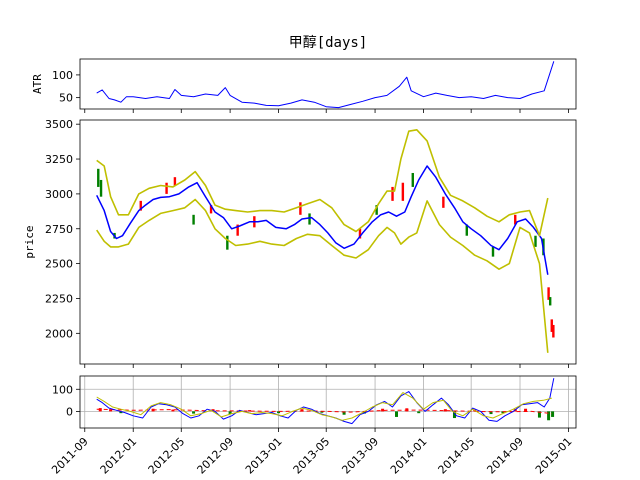 The image size is (640, 480). Describe the element at coordinates (360, 456) in the screenshot. I see `x-tick-label: 2013-09` at that location.